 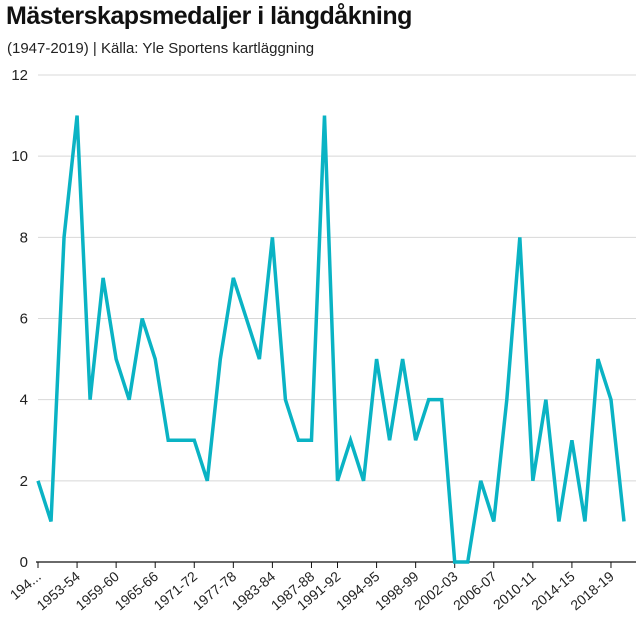 I want to click on y-tick-label: 10, so click(x=19, y=156).